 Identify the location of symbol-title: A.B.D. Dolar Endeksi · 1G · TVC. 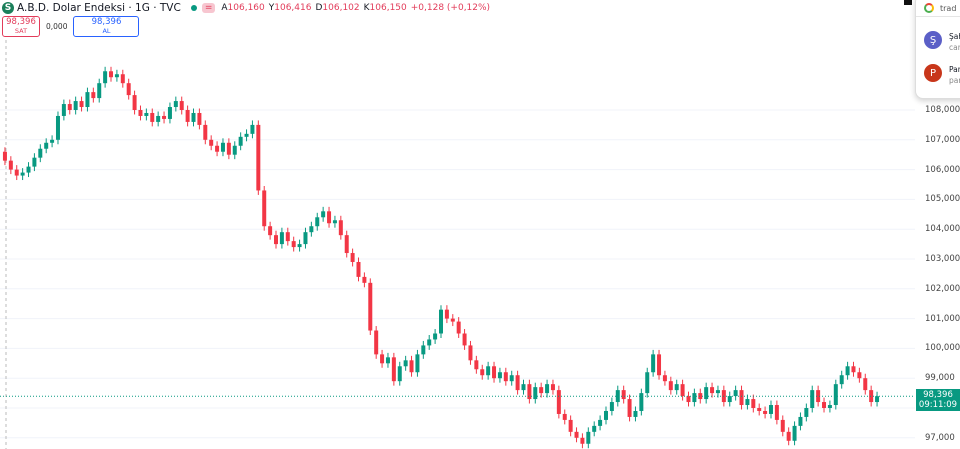
(99, 8).